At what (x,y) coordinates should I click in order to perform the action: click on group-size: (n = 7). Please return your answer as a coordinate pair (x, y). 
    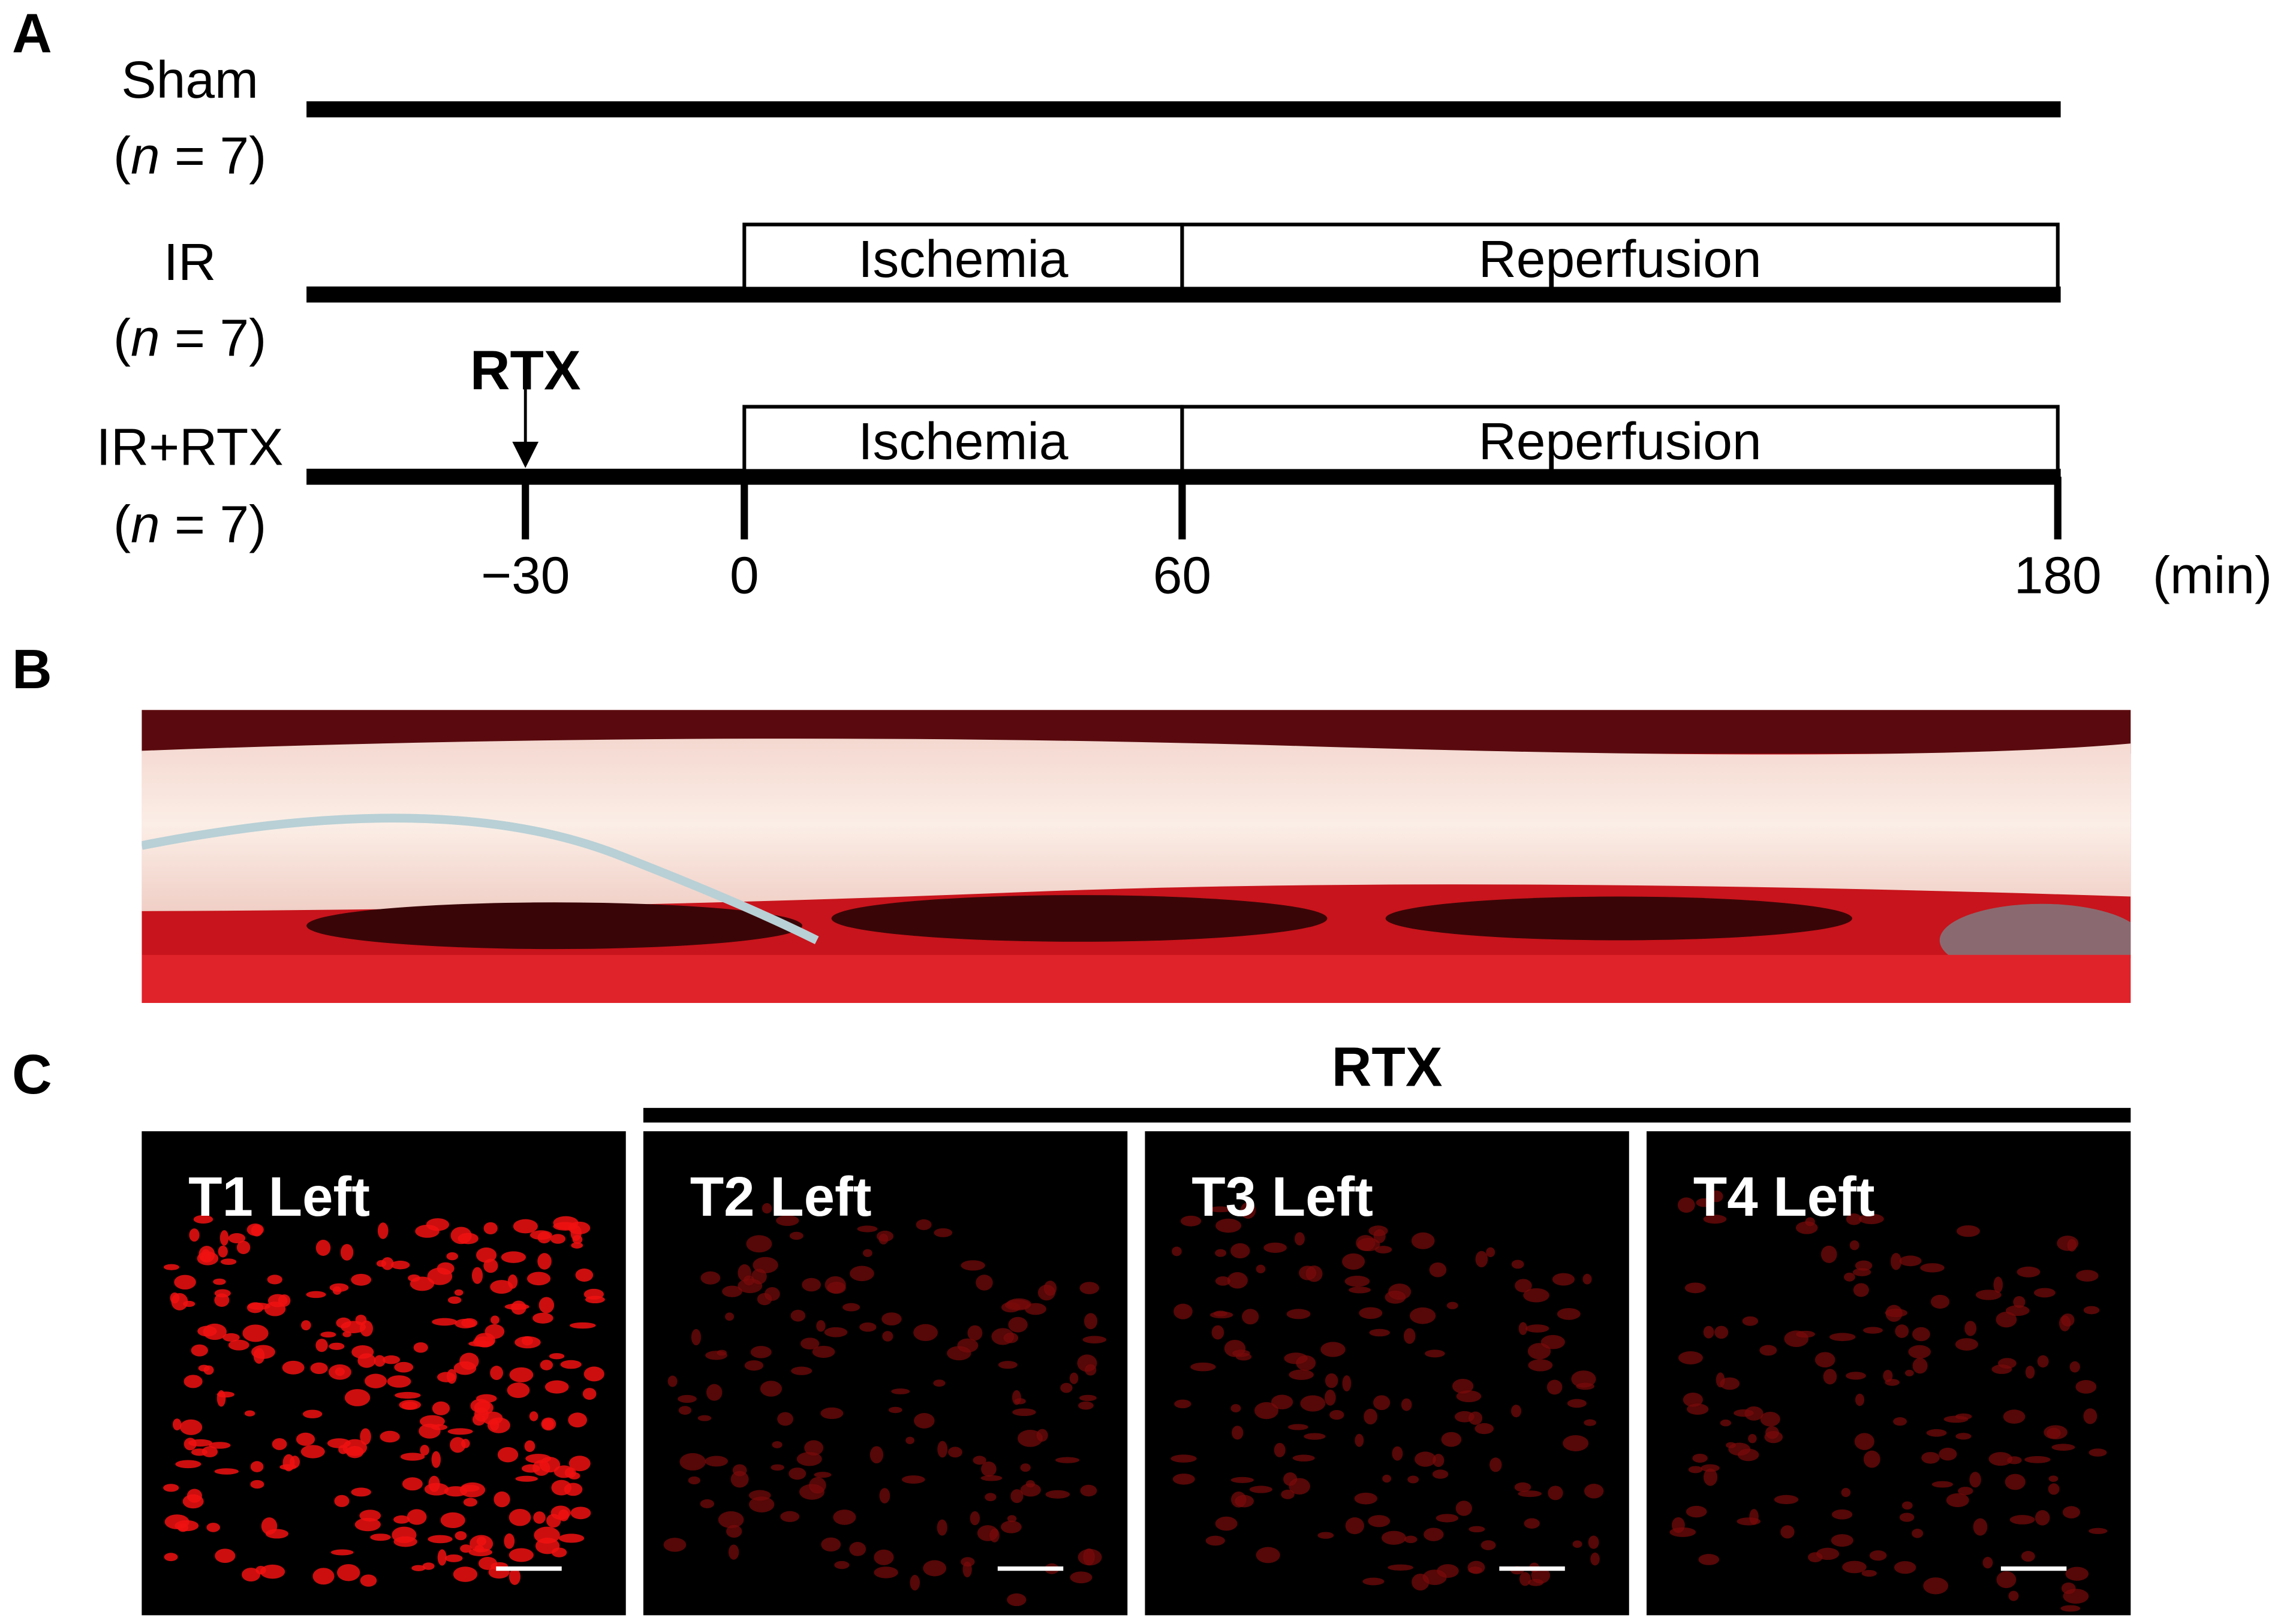
    Looking at the image, I should click on (190, 338).